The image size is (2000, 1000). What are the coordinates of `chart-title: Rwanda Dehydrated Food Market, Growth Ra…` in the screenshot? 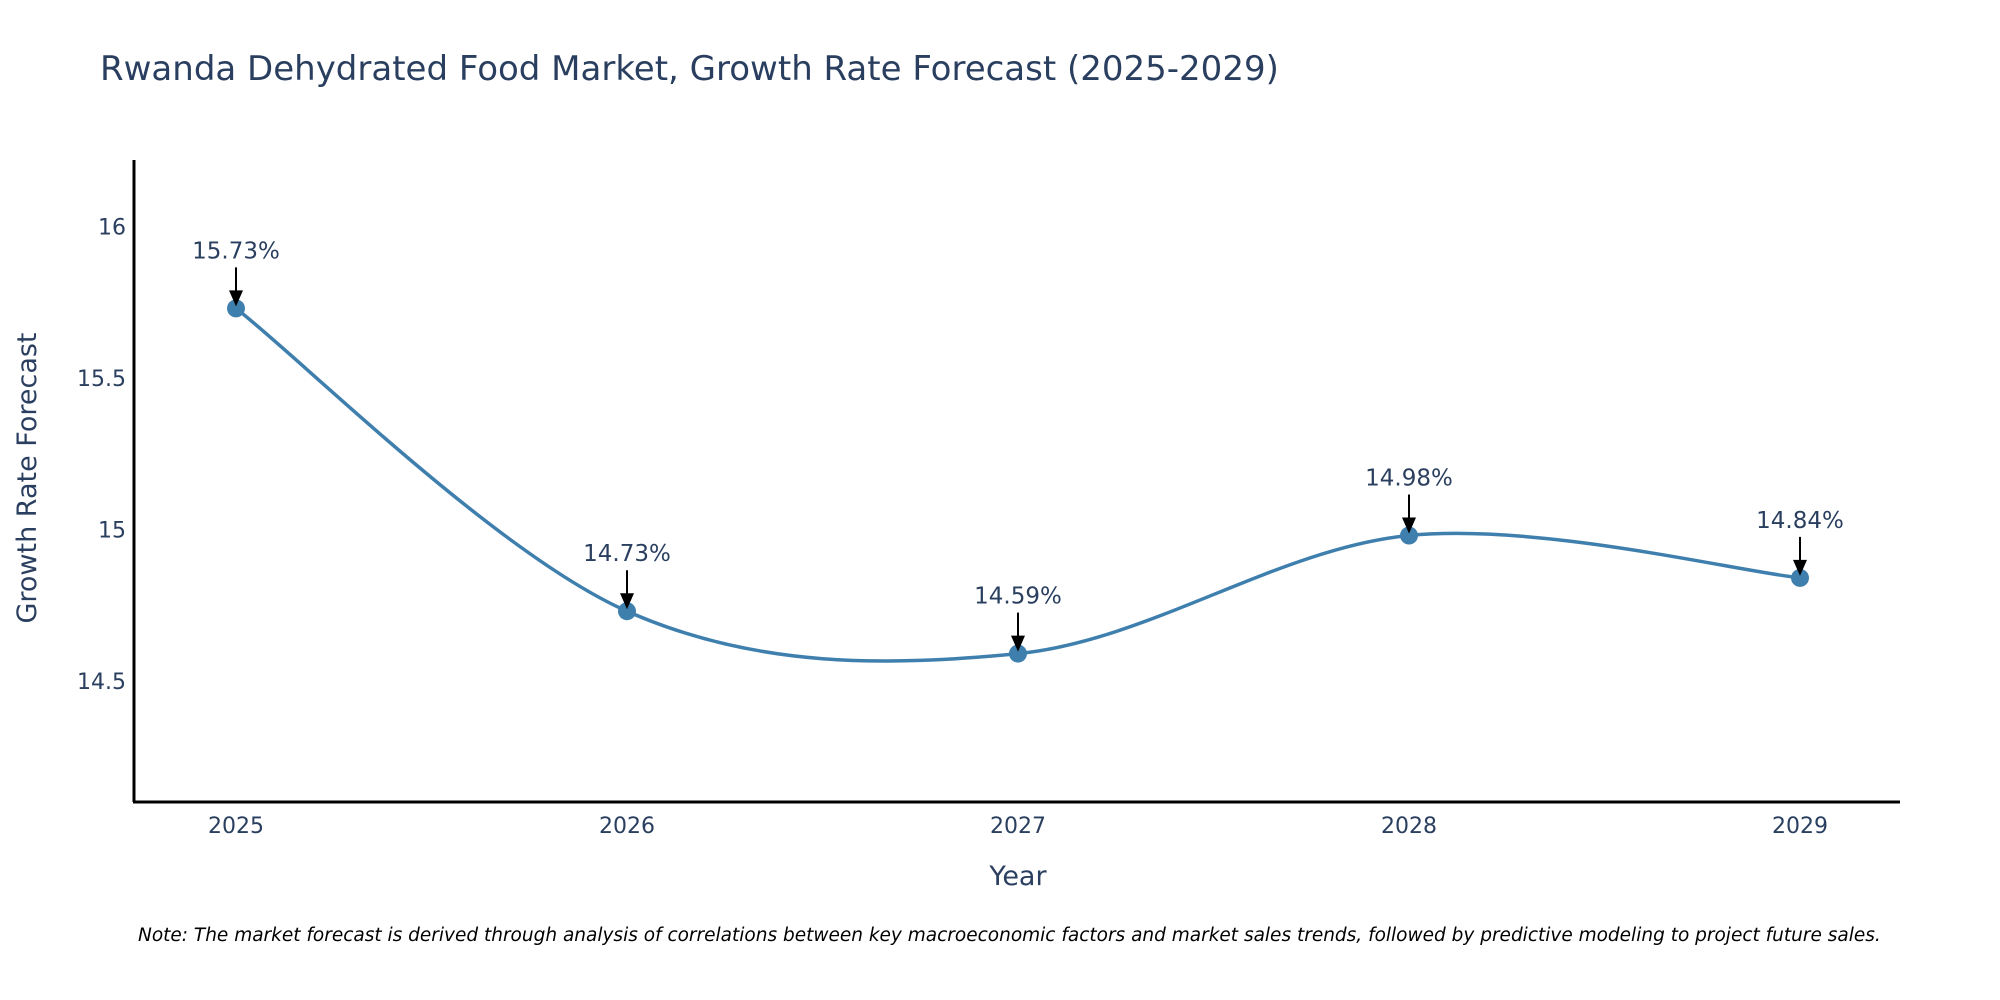 It's located at (689, 69).